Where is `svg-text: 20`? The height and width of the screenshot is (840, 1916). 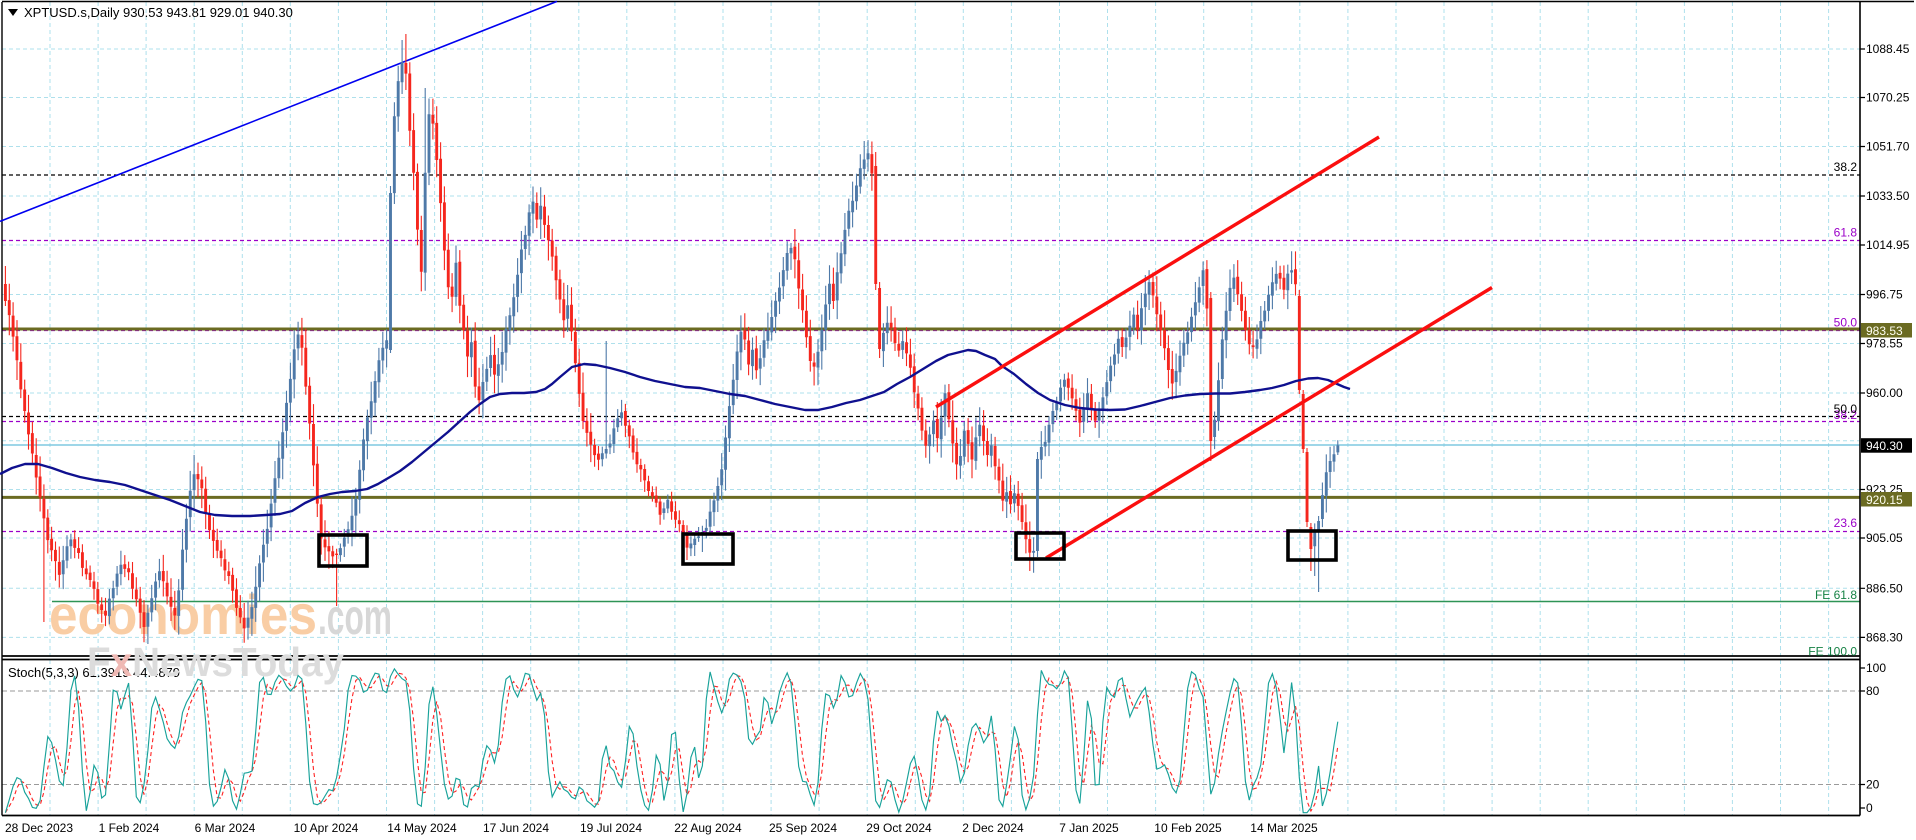 svg-text: 20 is located at coordinates (1873, 785).